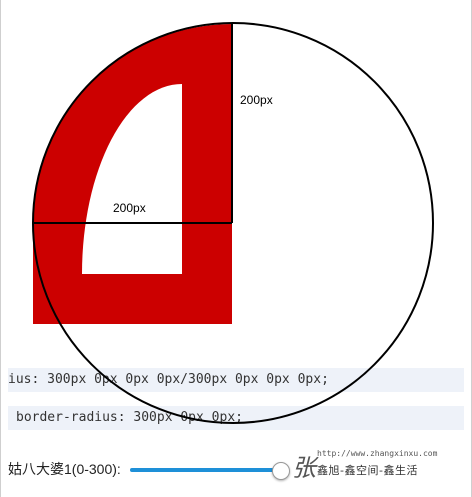 The image size is (472, 497). What do you see at coordinates (129, 208) in the screenshot?
I see `horizontal-dimension-label: 200px` at bounding box center [129, 208].